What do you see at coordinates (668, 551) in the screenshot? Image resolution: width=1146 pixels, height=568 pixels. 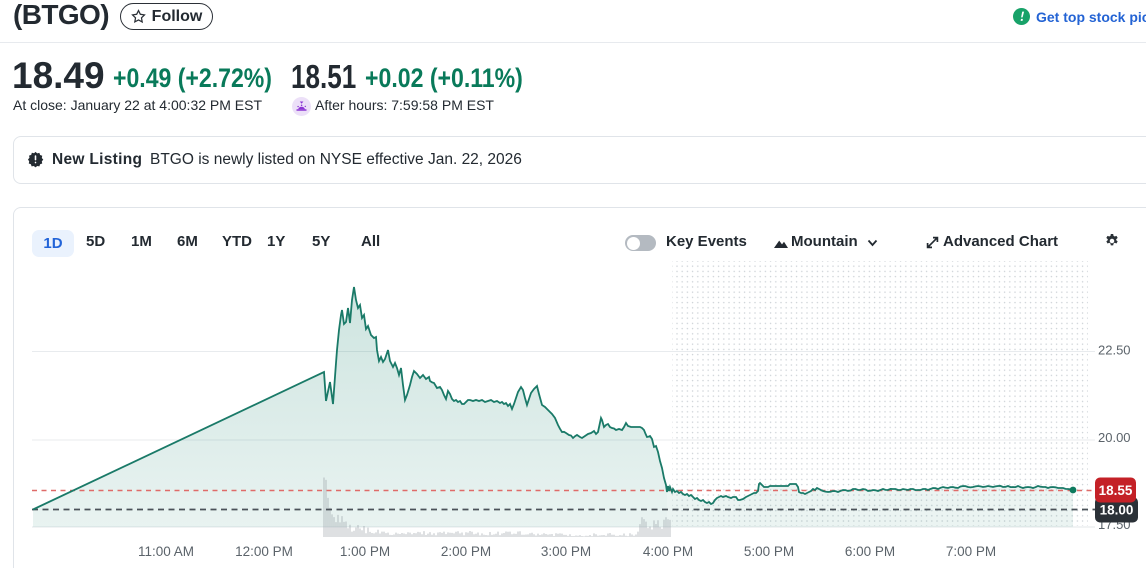 I see `svg-text: 4:00 PM` at bounding box center [668, 551].